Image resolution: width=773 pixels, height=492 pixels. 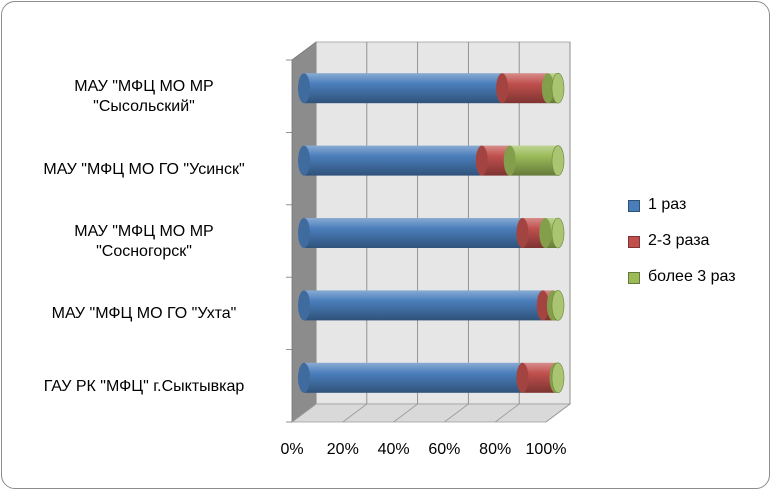 I want to click on legend-label: более 3 раз, so click(x=692, y=276).